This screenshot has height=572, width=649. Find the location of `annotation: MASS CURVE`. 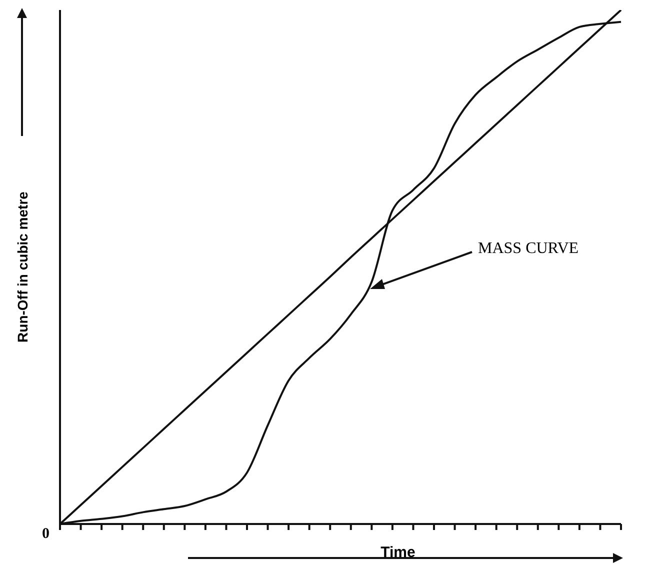

annotation: MASS CURVE is located at coordinates (528, 249).